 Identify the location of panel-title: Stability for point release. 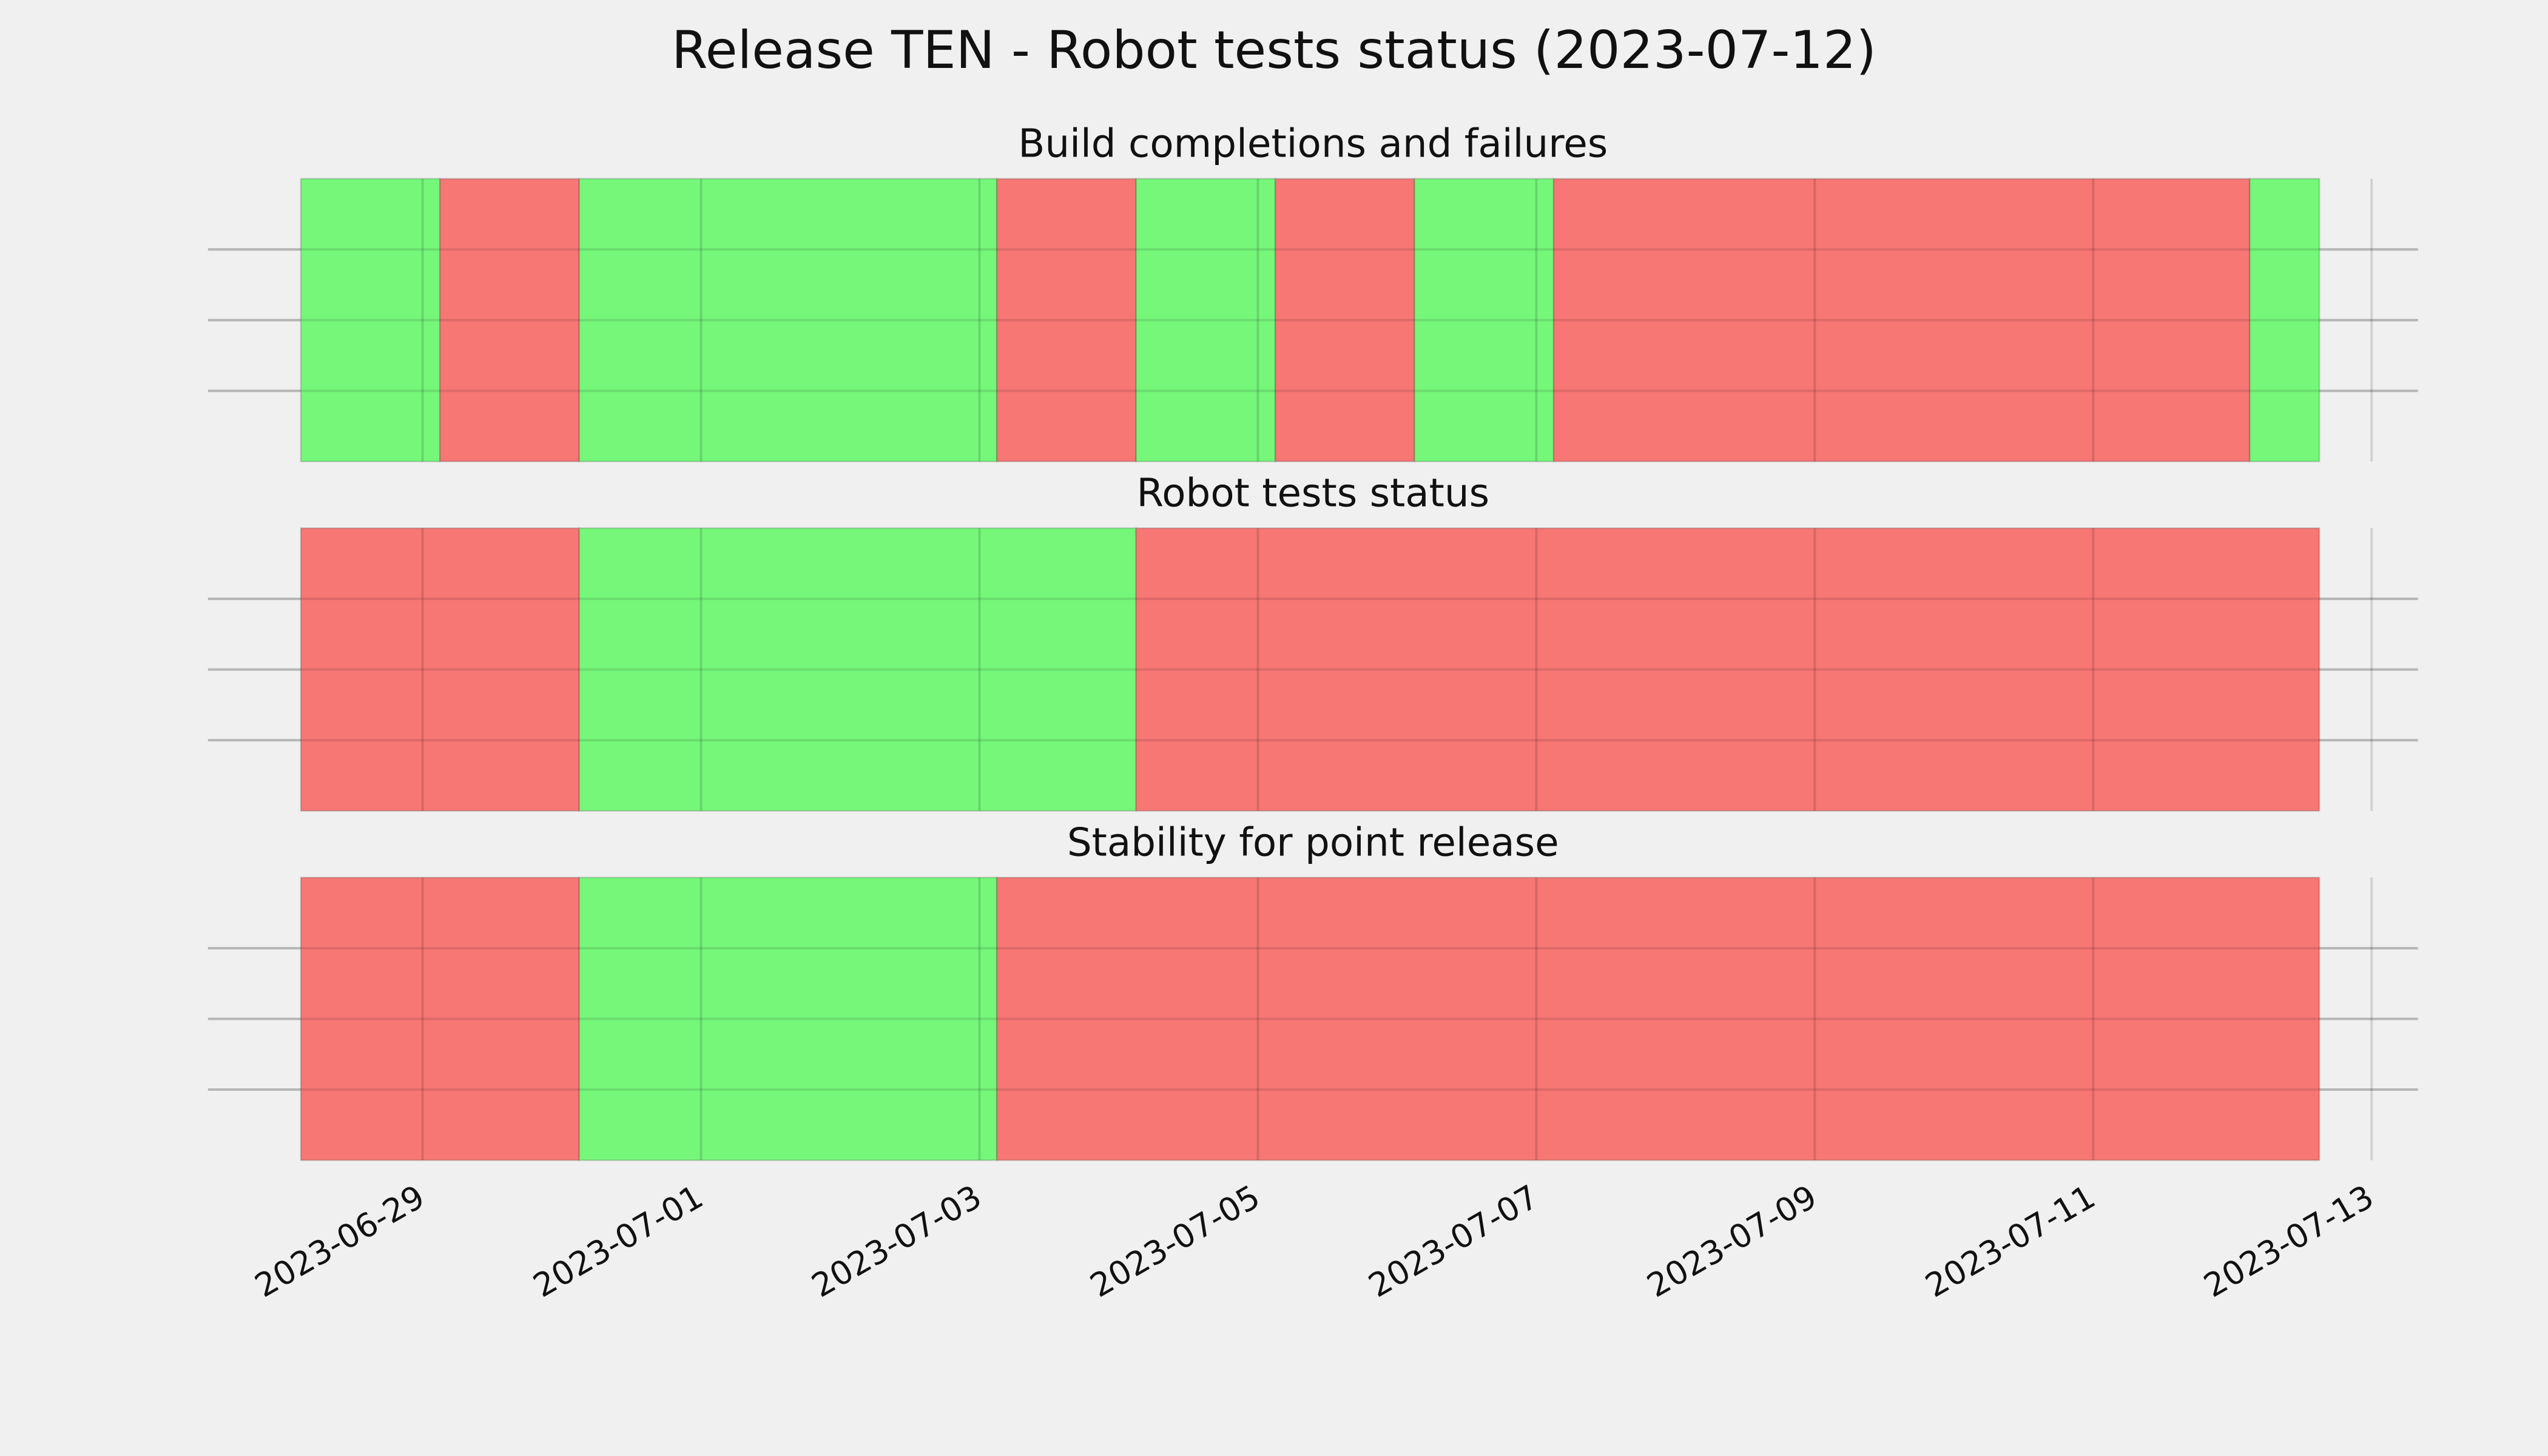
(1313, 842).